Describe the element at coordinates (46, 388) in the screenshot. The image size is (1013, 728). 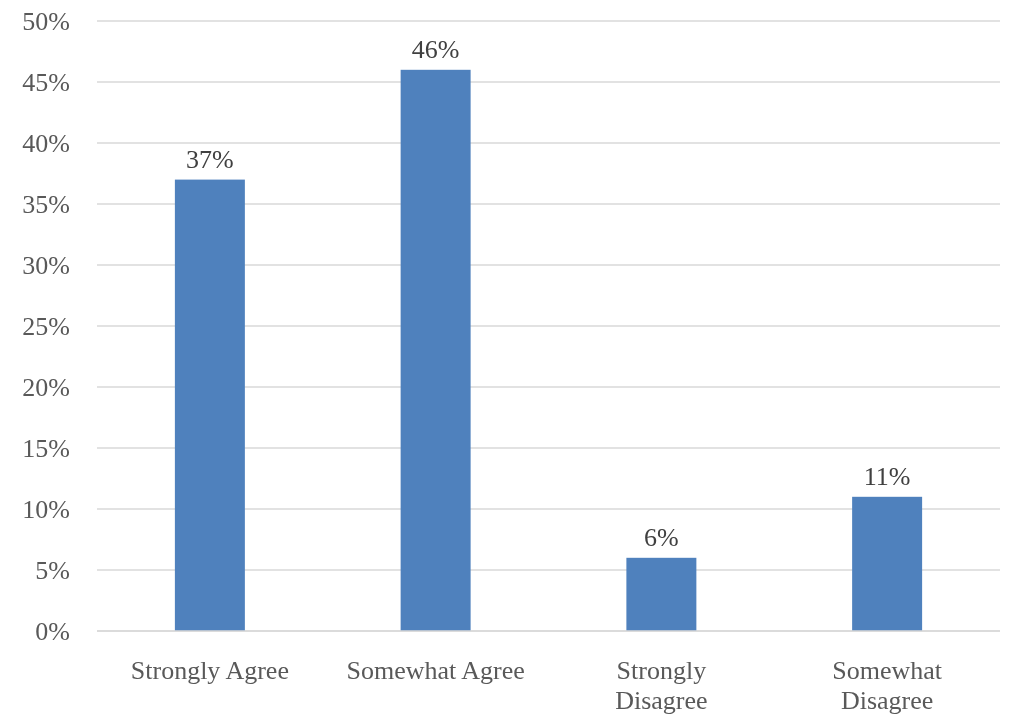
I see `y-tick-label: 20%` at that location.